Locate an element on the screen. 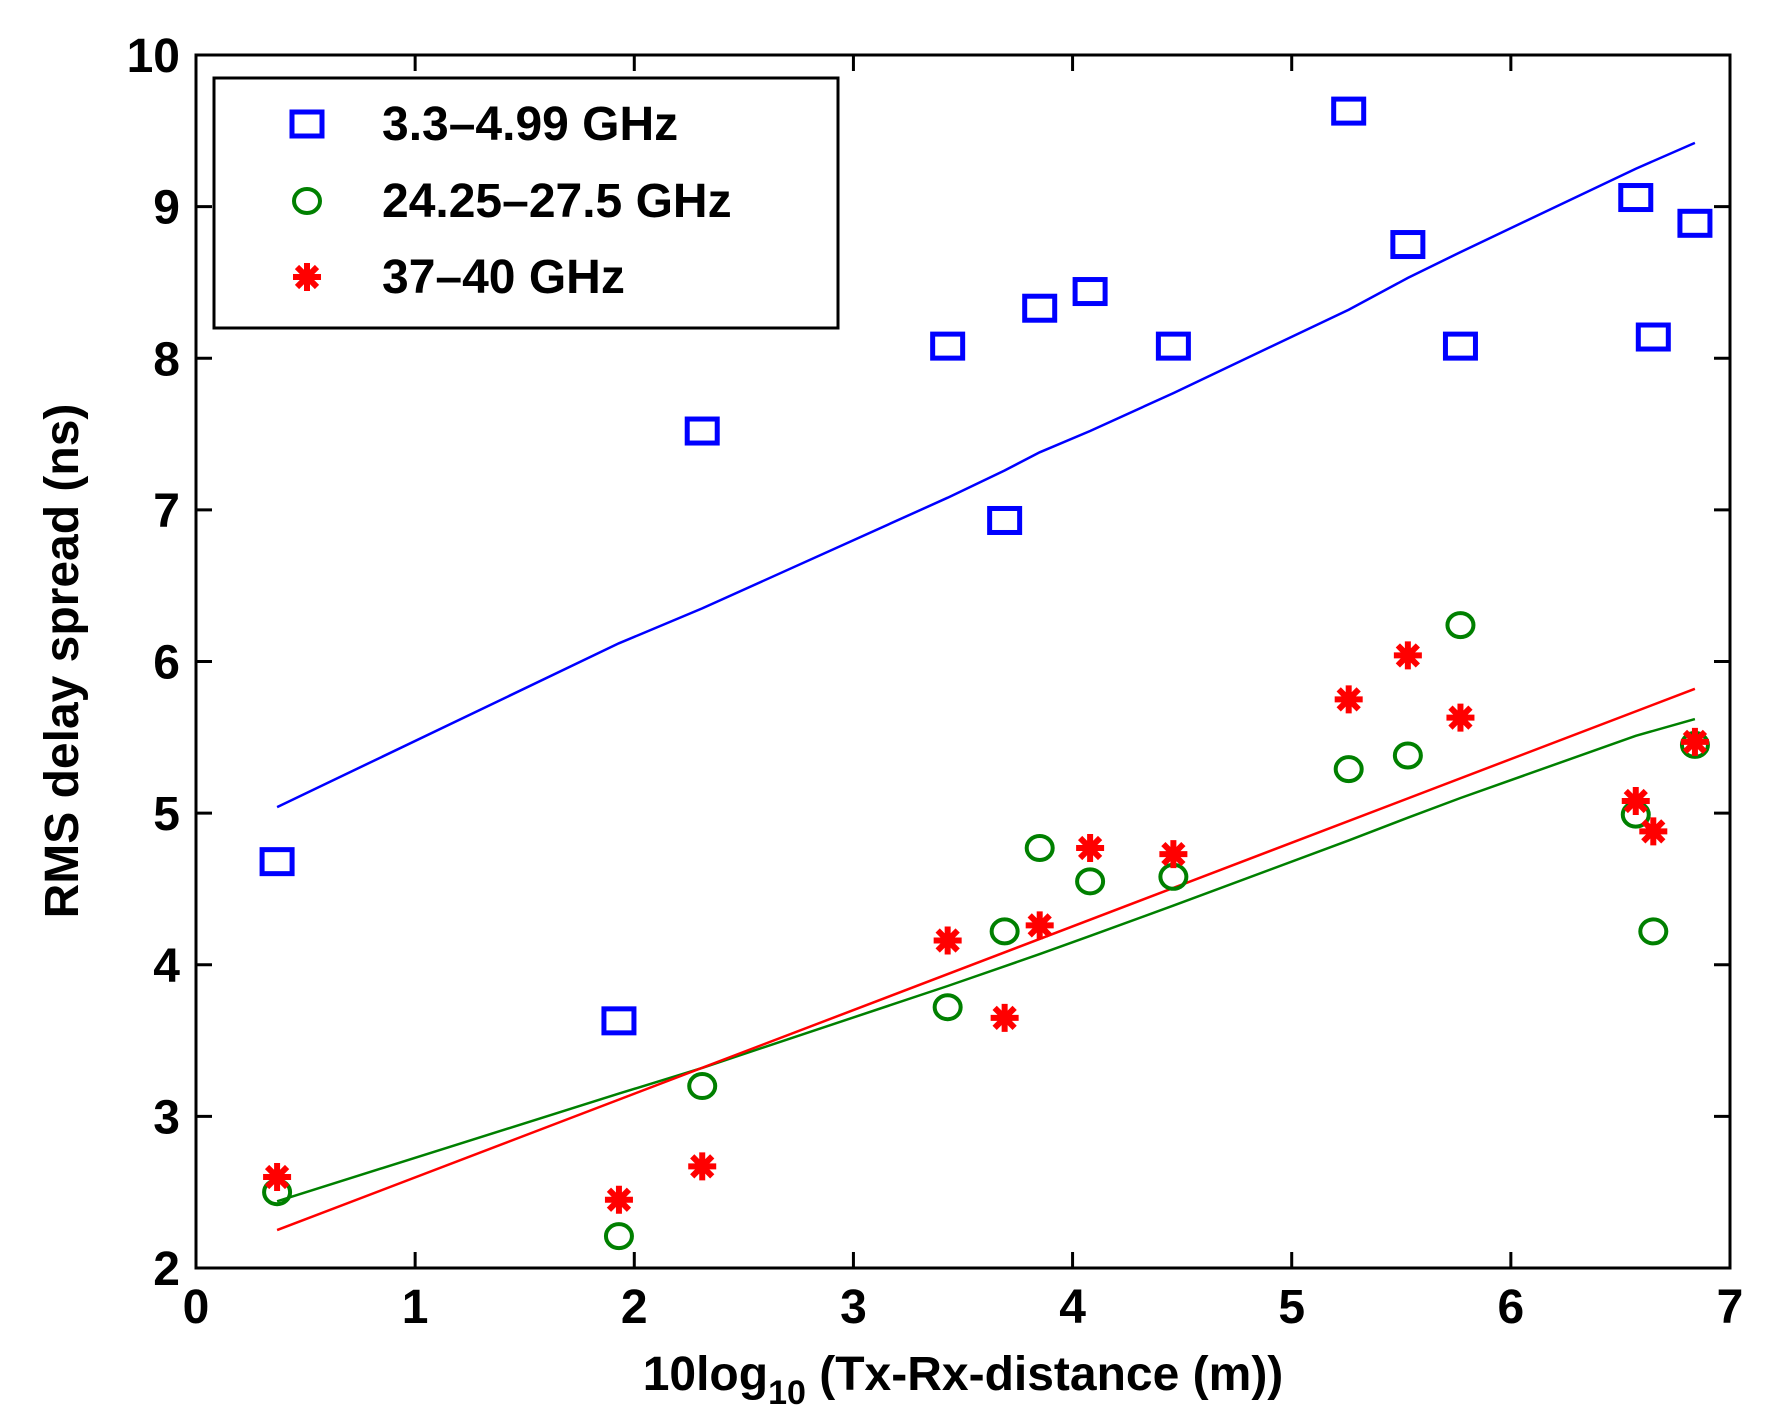  y-tick-label: 6 is located at coordinates (166, 663).